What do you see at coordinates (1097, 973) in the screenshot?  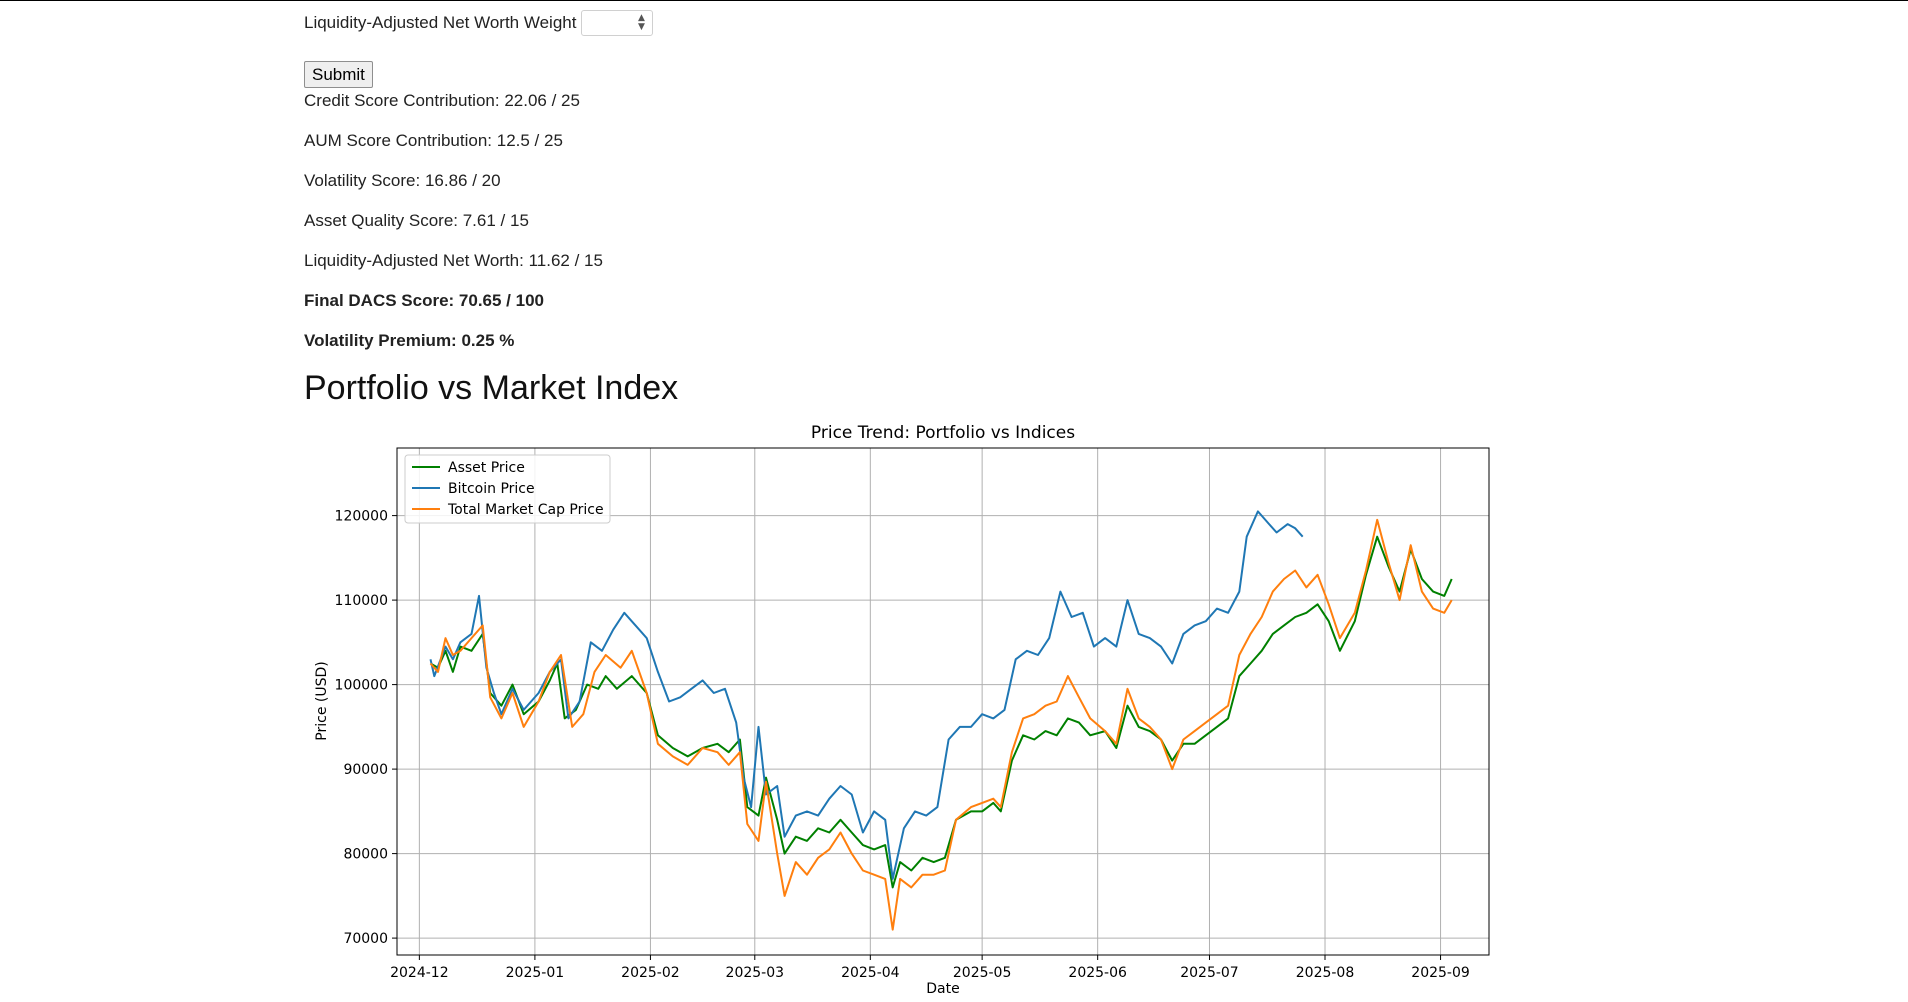 I see `x-tick-label: 2025-06` at bounding box center [1097, 973].